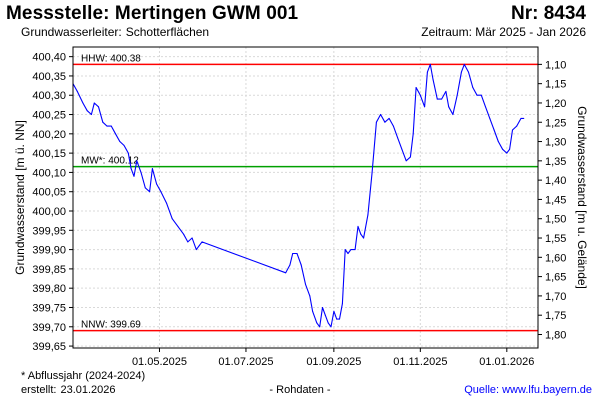 The height and width of the screenshot is (400, 600). I want to click on y2-tick-label: 1,30, so click(555, 143).